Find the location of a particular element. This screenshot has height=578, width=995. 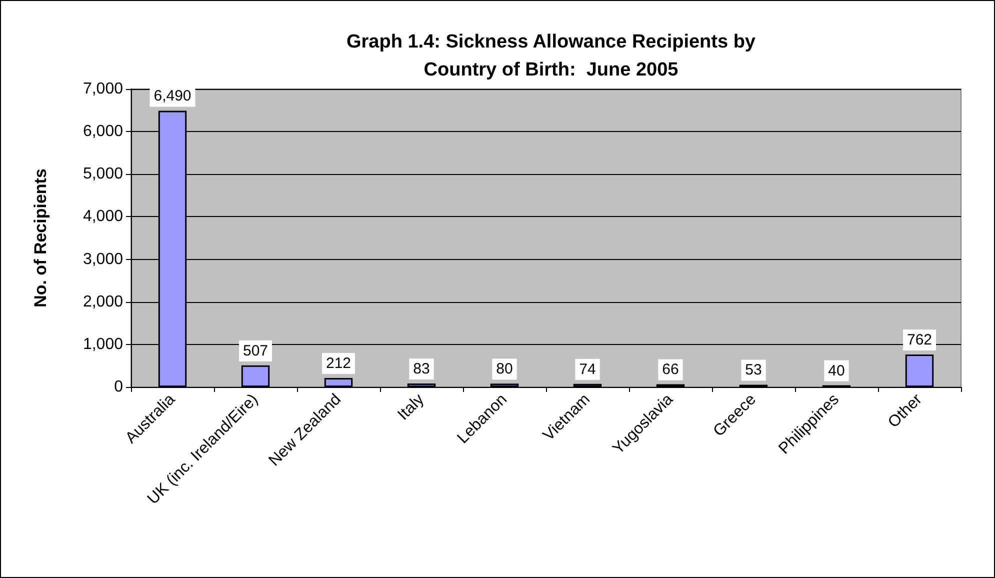

y-axis-title: No. of Recipients is located at coordinates (40, 238).